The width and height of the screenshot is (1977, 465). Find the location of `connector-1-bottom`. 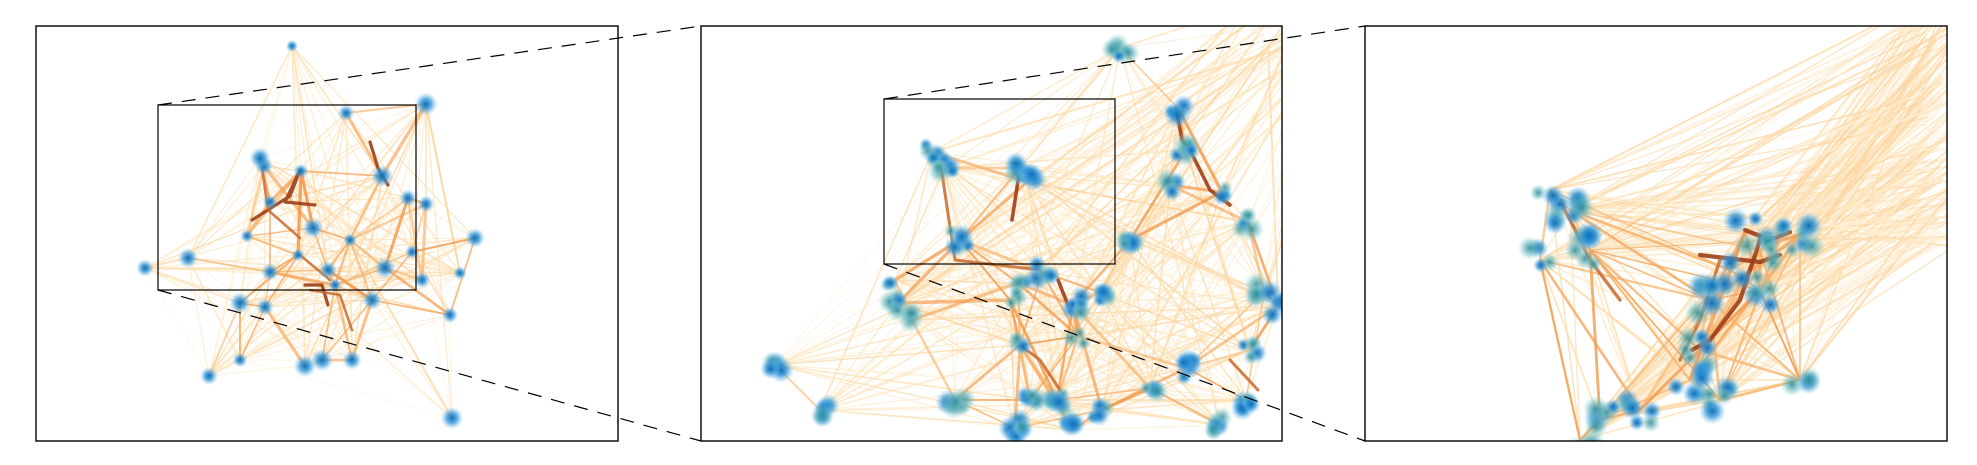

connector-1-bottom is located at coordinates (429, 365).